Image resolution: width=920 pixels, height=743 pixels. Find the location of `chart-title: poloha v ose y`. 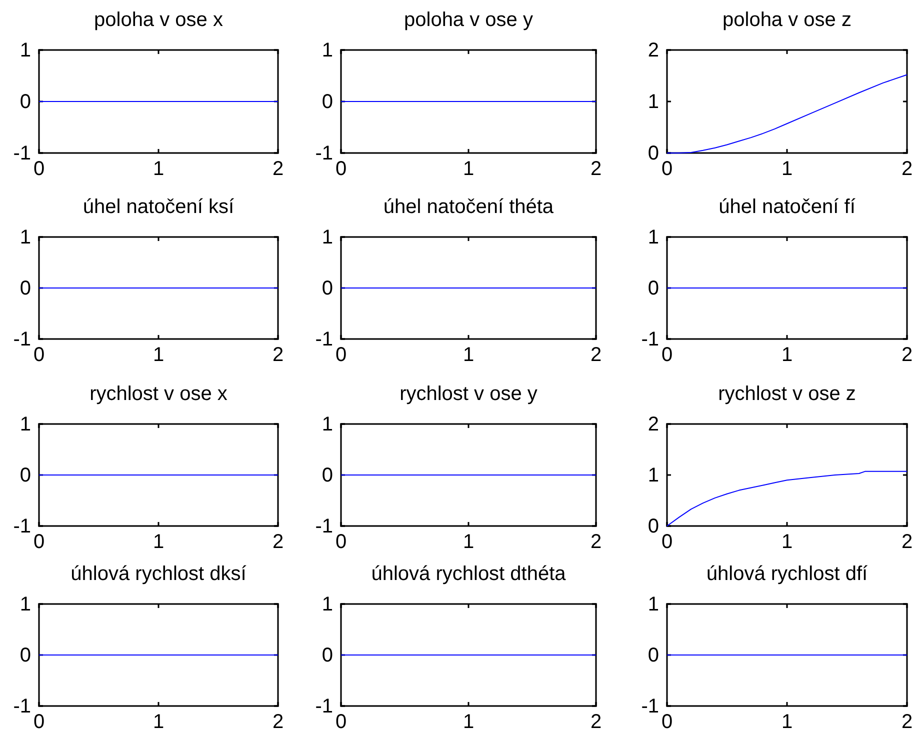

chart-title: poloha v ose y is located at coordinates (468, 20).